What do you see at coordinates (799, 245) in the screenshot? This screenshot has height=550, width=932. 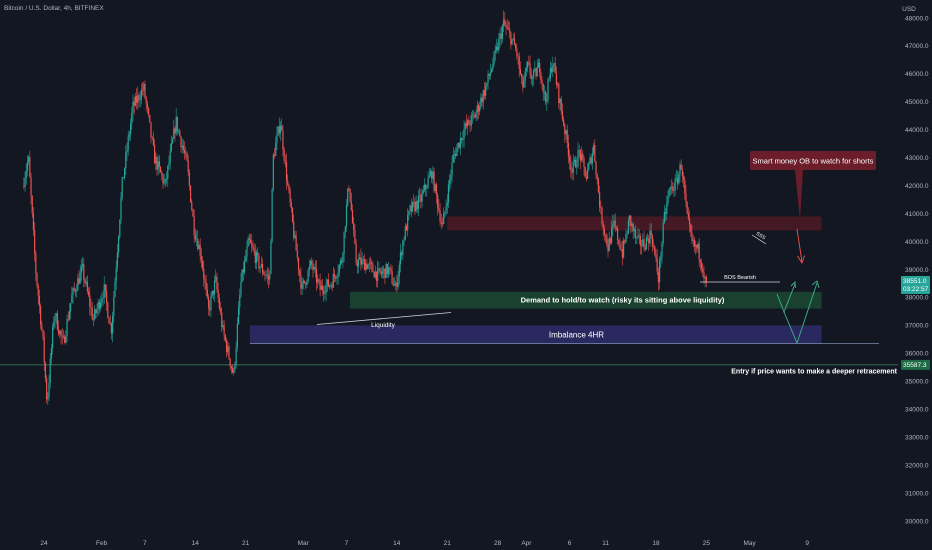 I see `short-arrow-line` at bounding box center [799, 245].